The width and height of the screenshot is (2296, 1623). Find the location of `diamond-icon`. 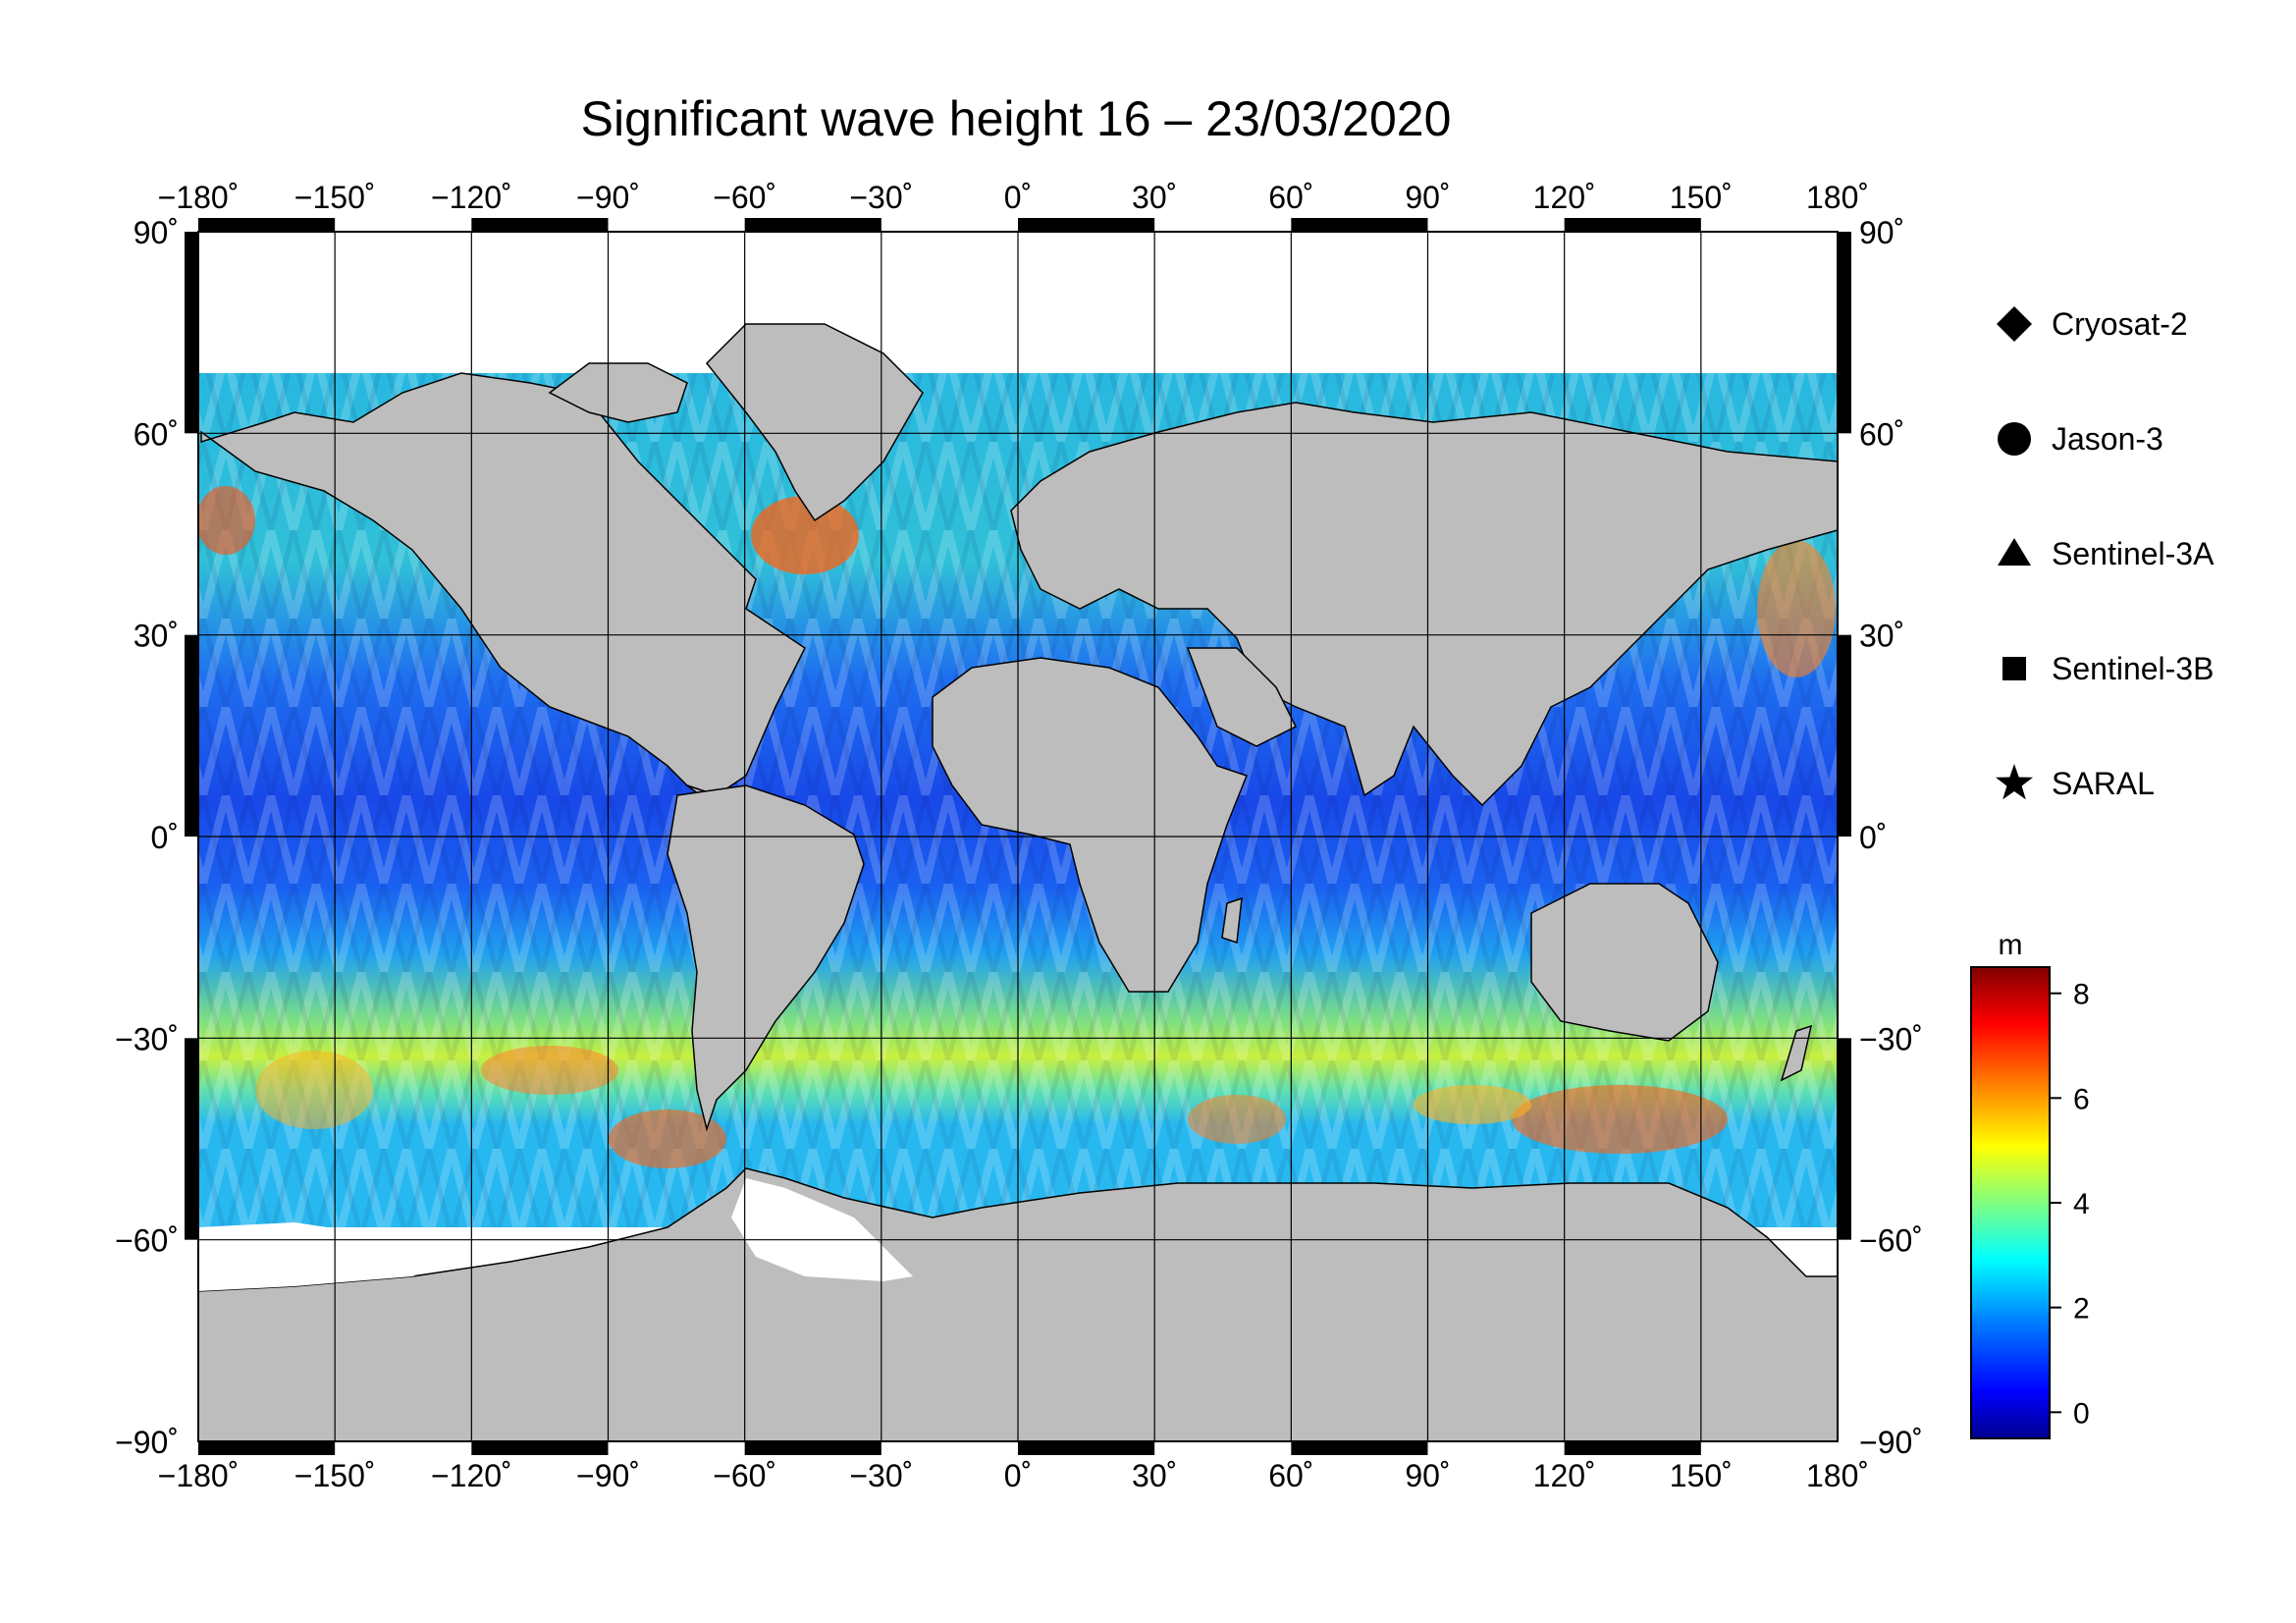

diamond-icon is located at coordinates (2014, 324).